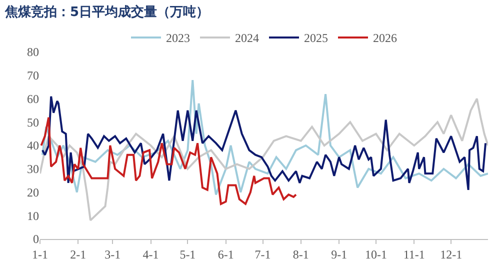 The width and height of the screenshot is (500, 273). I want to click on legend-label: 2026, so click(385, 38).